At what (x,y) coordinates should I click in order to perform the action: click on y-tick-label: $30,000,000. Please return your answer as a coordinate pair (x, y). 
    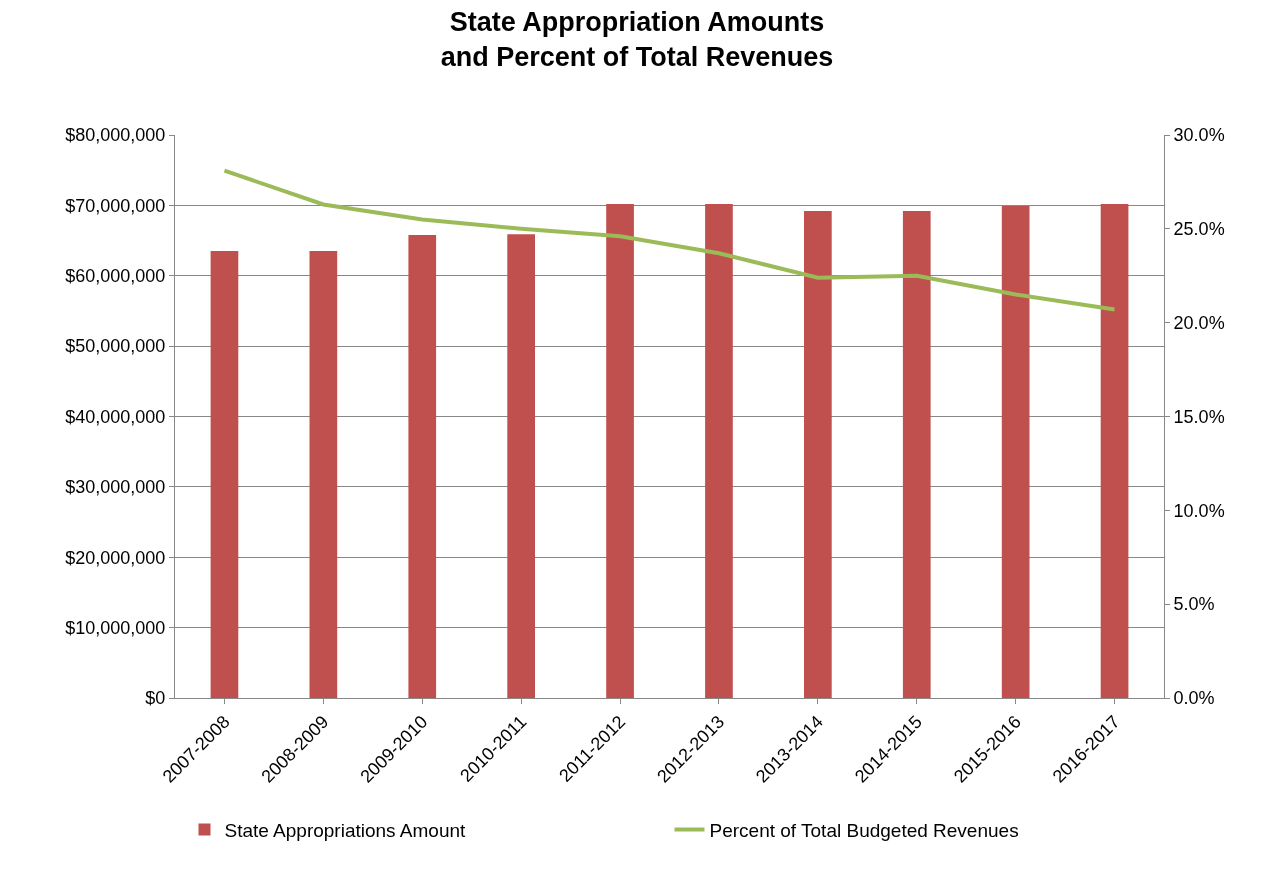
    Looking at the image, I should click on (115, 487).